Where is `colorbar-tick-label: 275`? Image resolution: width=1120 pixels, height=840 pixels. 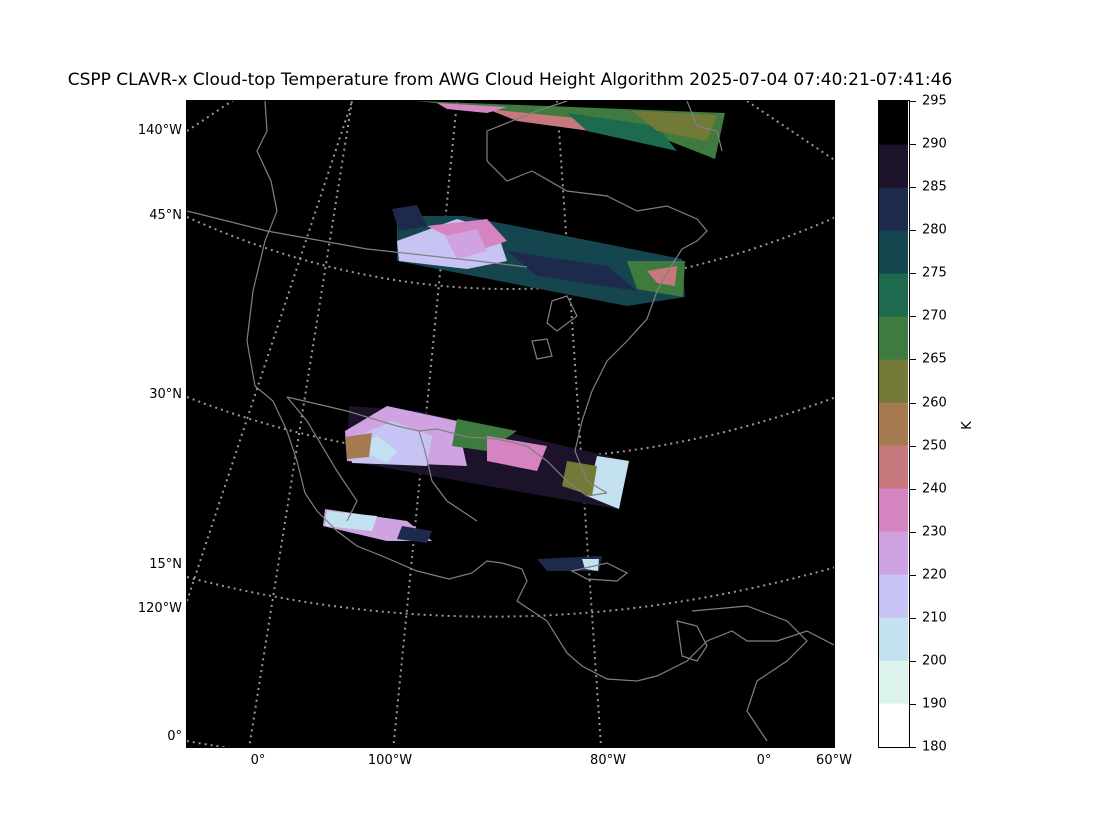
colorbar-tick-label: 275 is located at coordinates (934, 273).